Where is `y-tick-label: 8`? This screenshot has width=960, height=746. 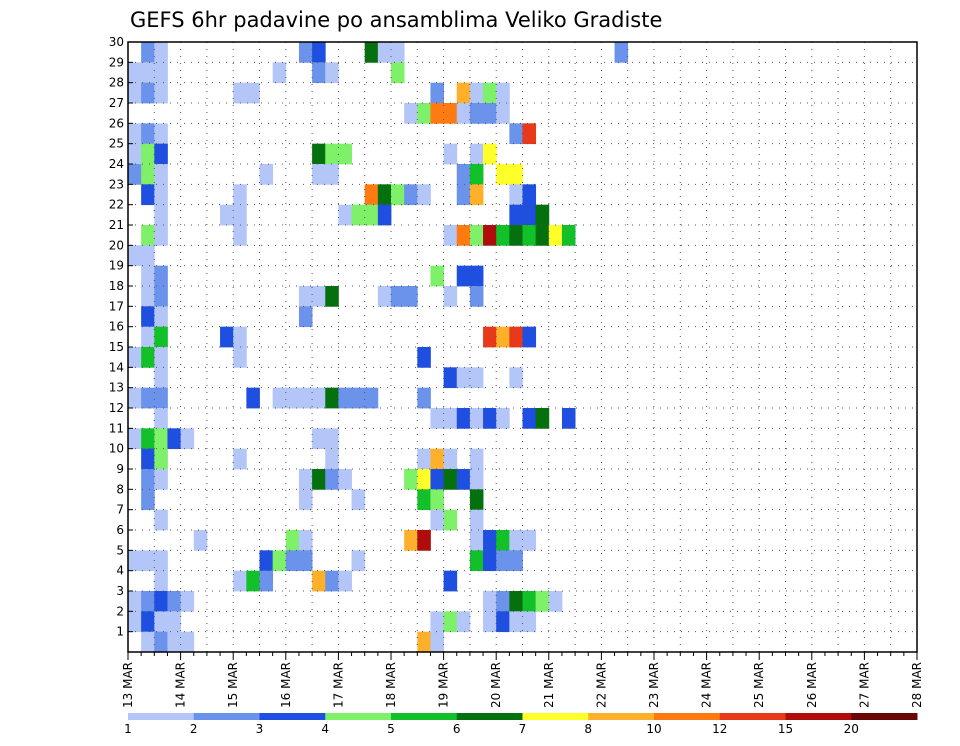 y-tick-label: 8 is located at coordinates (120, 489).